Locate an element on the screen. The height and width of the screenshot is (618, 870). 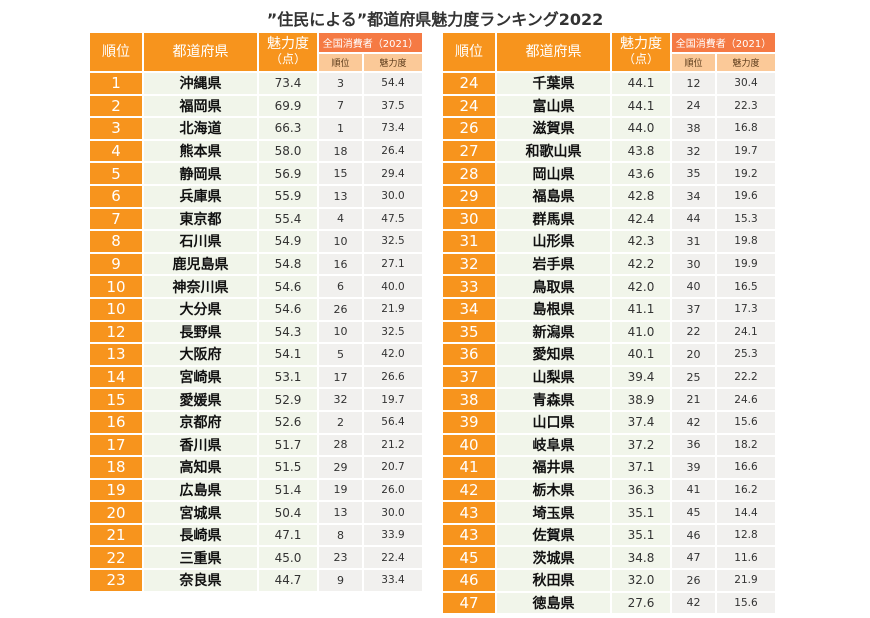
table-row: 28 岡山県 43.6 35 19.2 is located at coordinates (609, 173).